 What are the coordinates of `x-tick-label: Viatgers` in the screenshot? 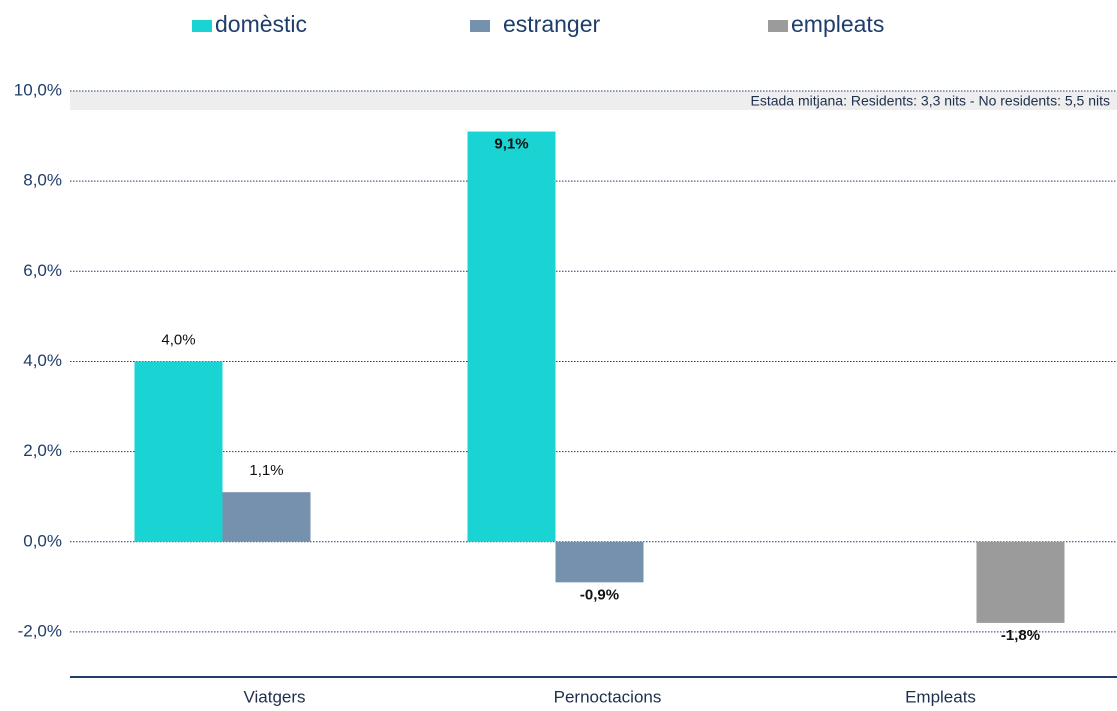 It's located at (274, 696).